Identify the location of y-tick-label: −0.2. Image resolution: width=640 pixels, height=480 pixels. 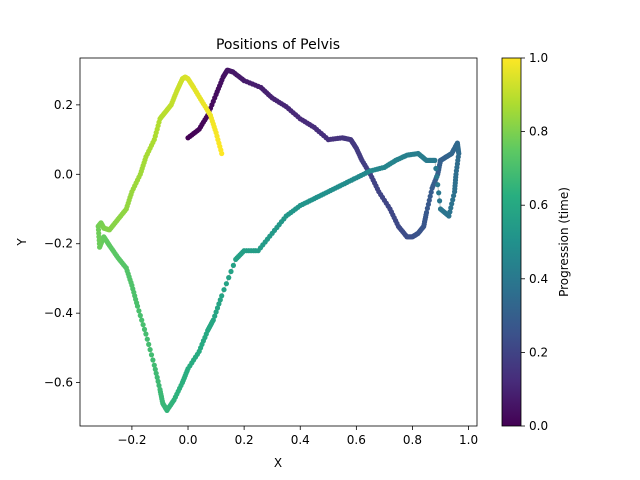
(58, 244).